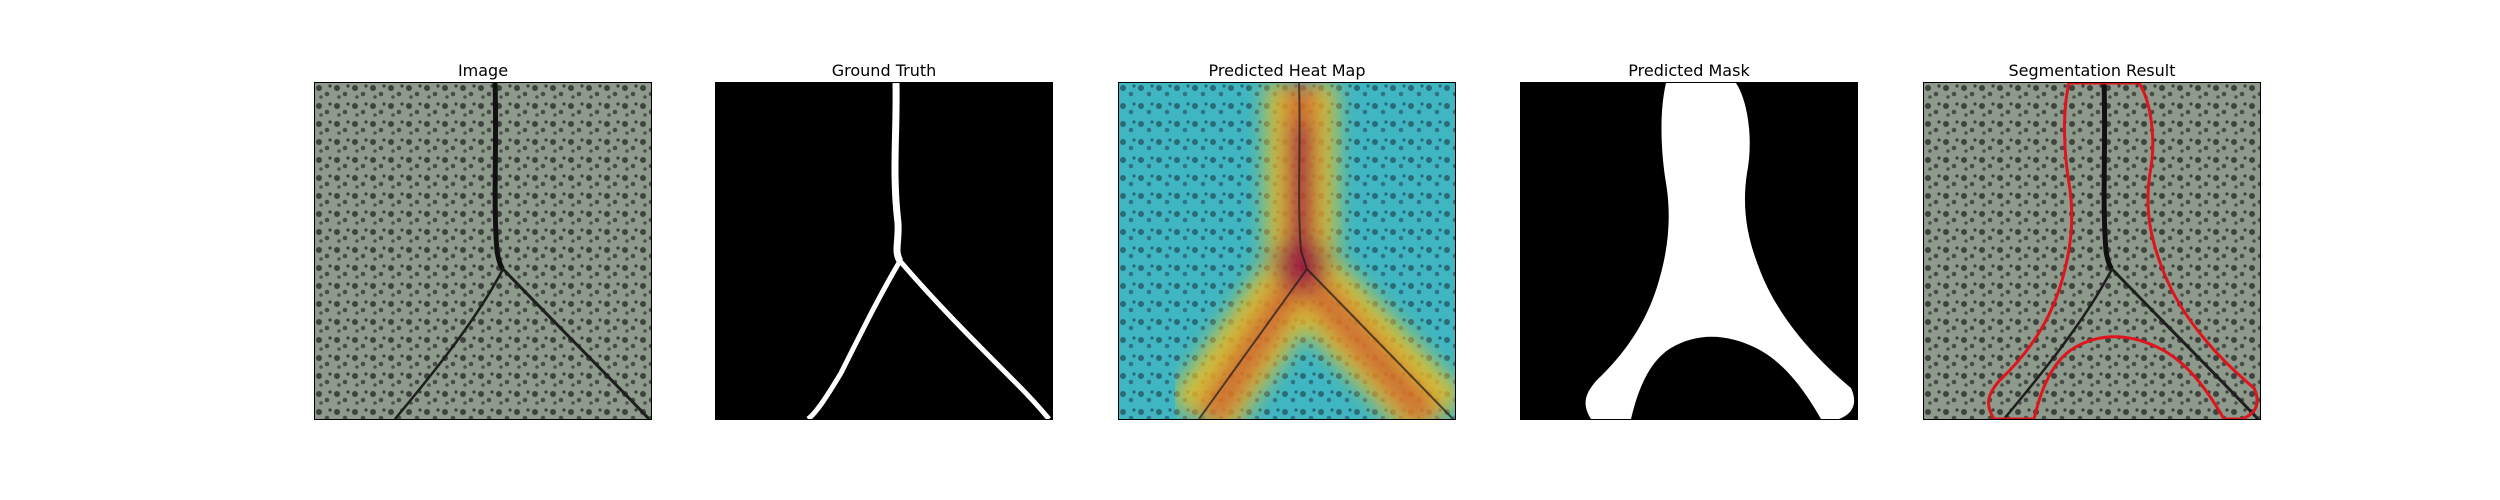 The height and width of the screenshot is (500, 2500). I want to click on segmentation-result, so click(2092, 251).